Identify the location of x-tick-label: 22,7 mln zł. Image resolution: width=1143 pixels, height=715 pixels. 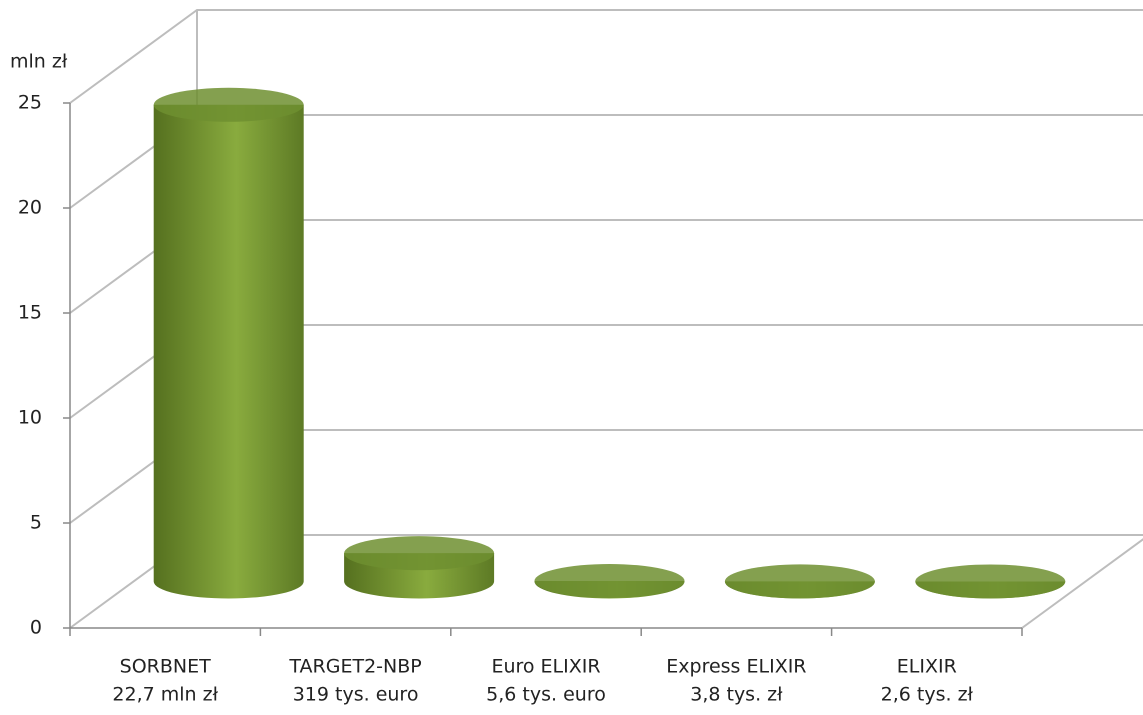
(165, 695).